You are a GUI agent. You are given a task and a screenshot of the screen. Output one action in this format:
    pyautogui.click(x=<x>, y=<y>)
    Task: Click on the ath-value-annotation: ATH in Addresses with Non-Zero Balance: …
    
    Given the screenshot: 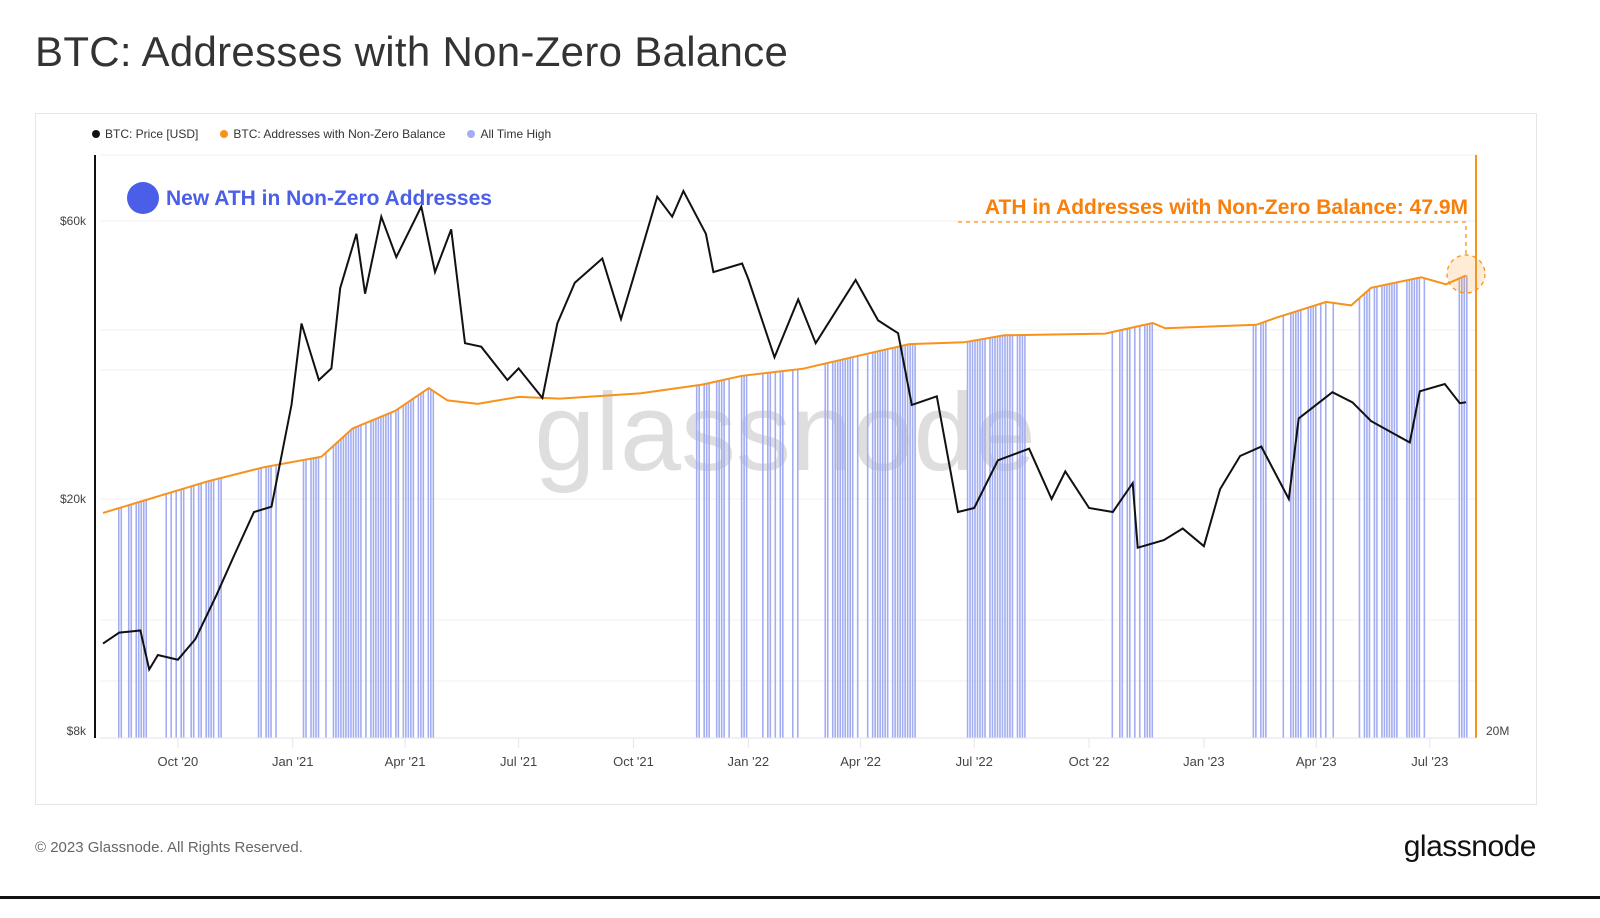 What is the action you would take?
    pyautogui.click(x=1226, y=207)
    